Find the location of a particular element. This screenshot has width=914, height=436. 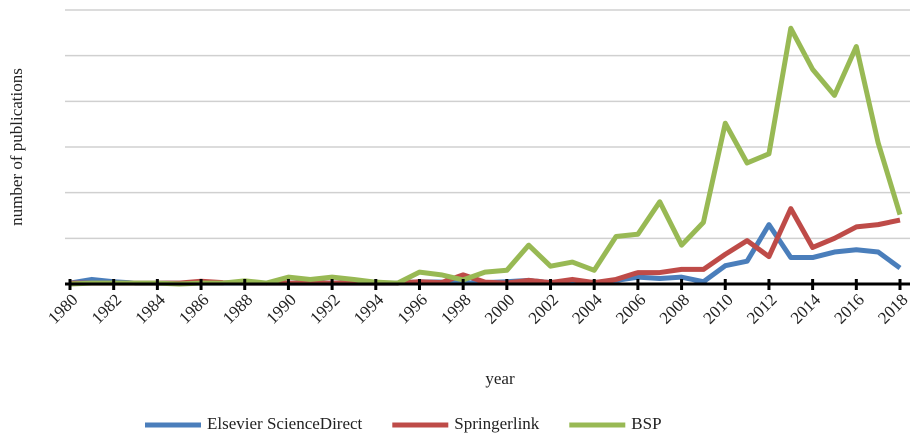

x-tick-label: 2000 is located at coordinates (499, 308).